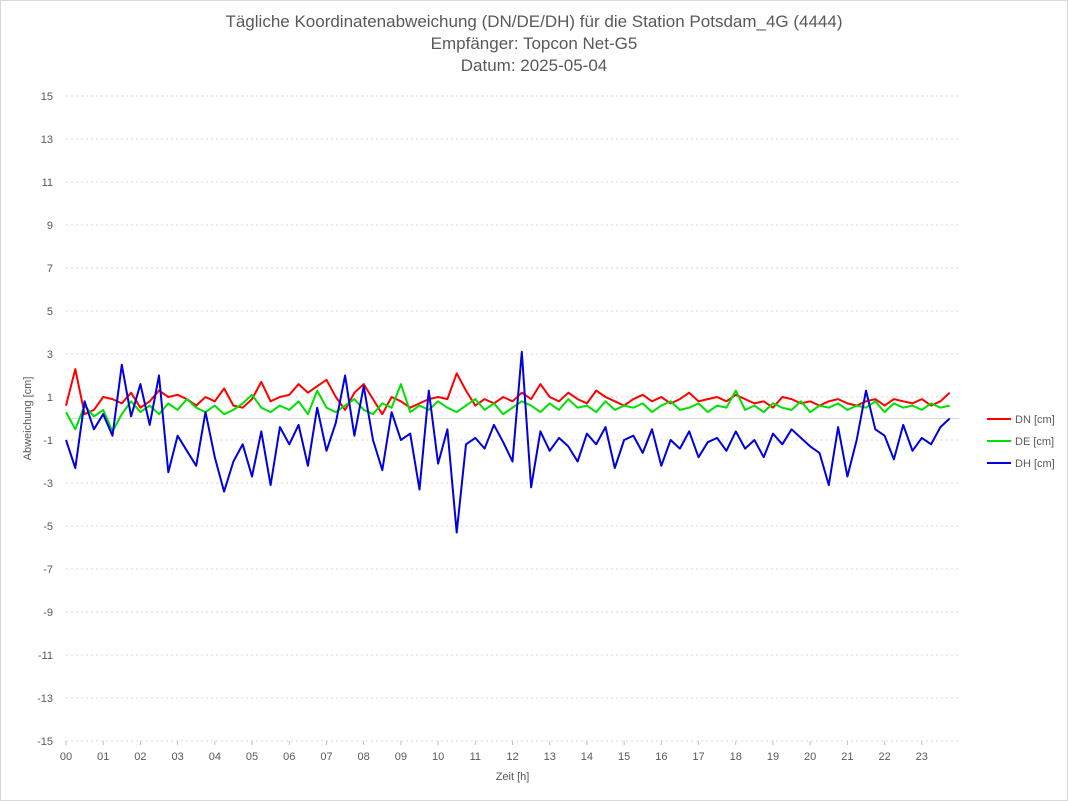  Describe the element at coordinates (47, 140) in the screenshot. I see `y-tick-label: 13` at that location.